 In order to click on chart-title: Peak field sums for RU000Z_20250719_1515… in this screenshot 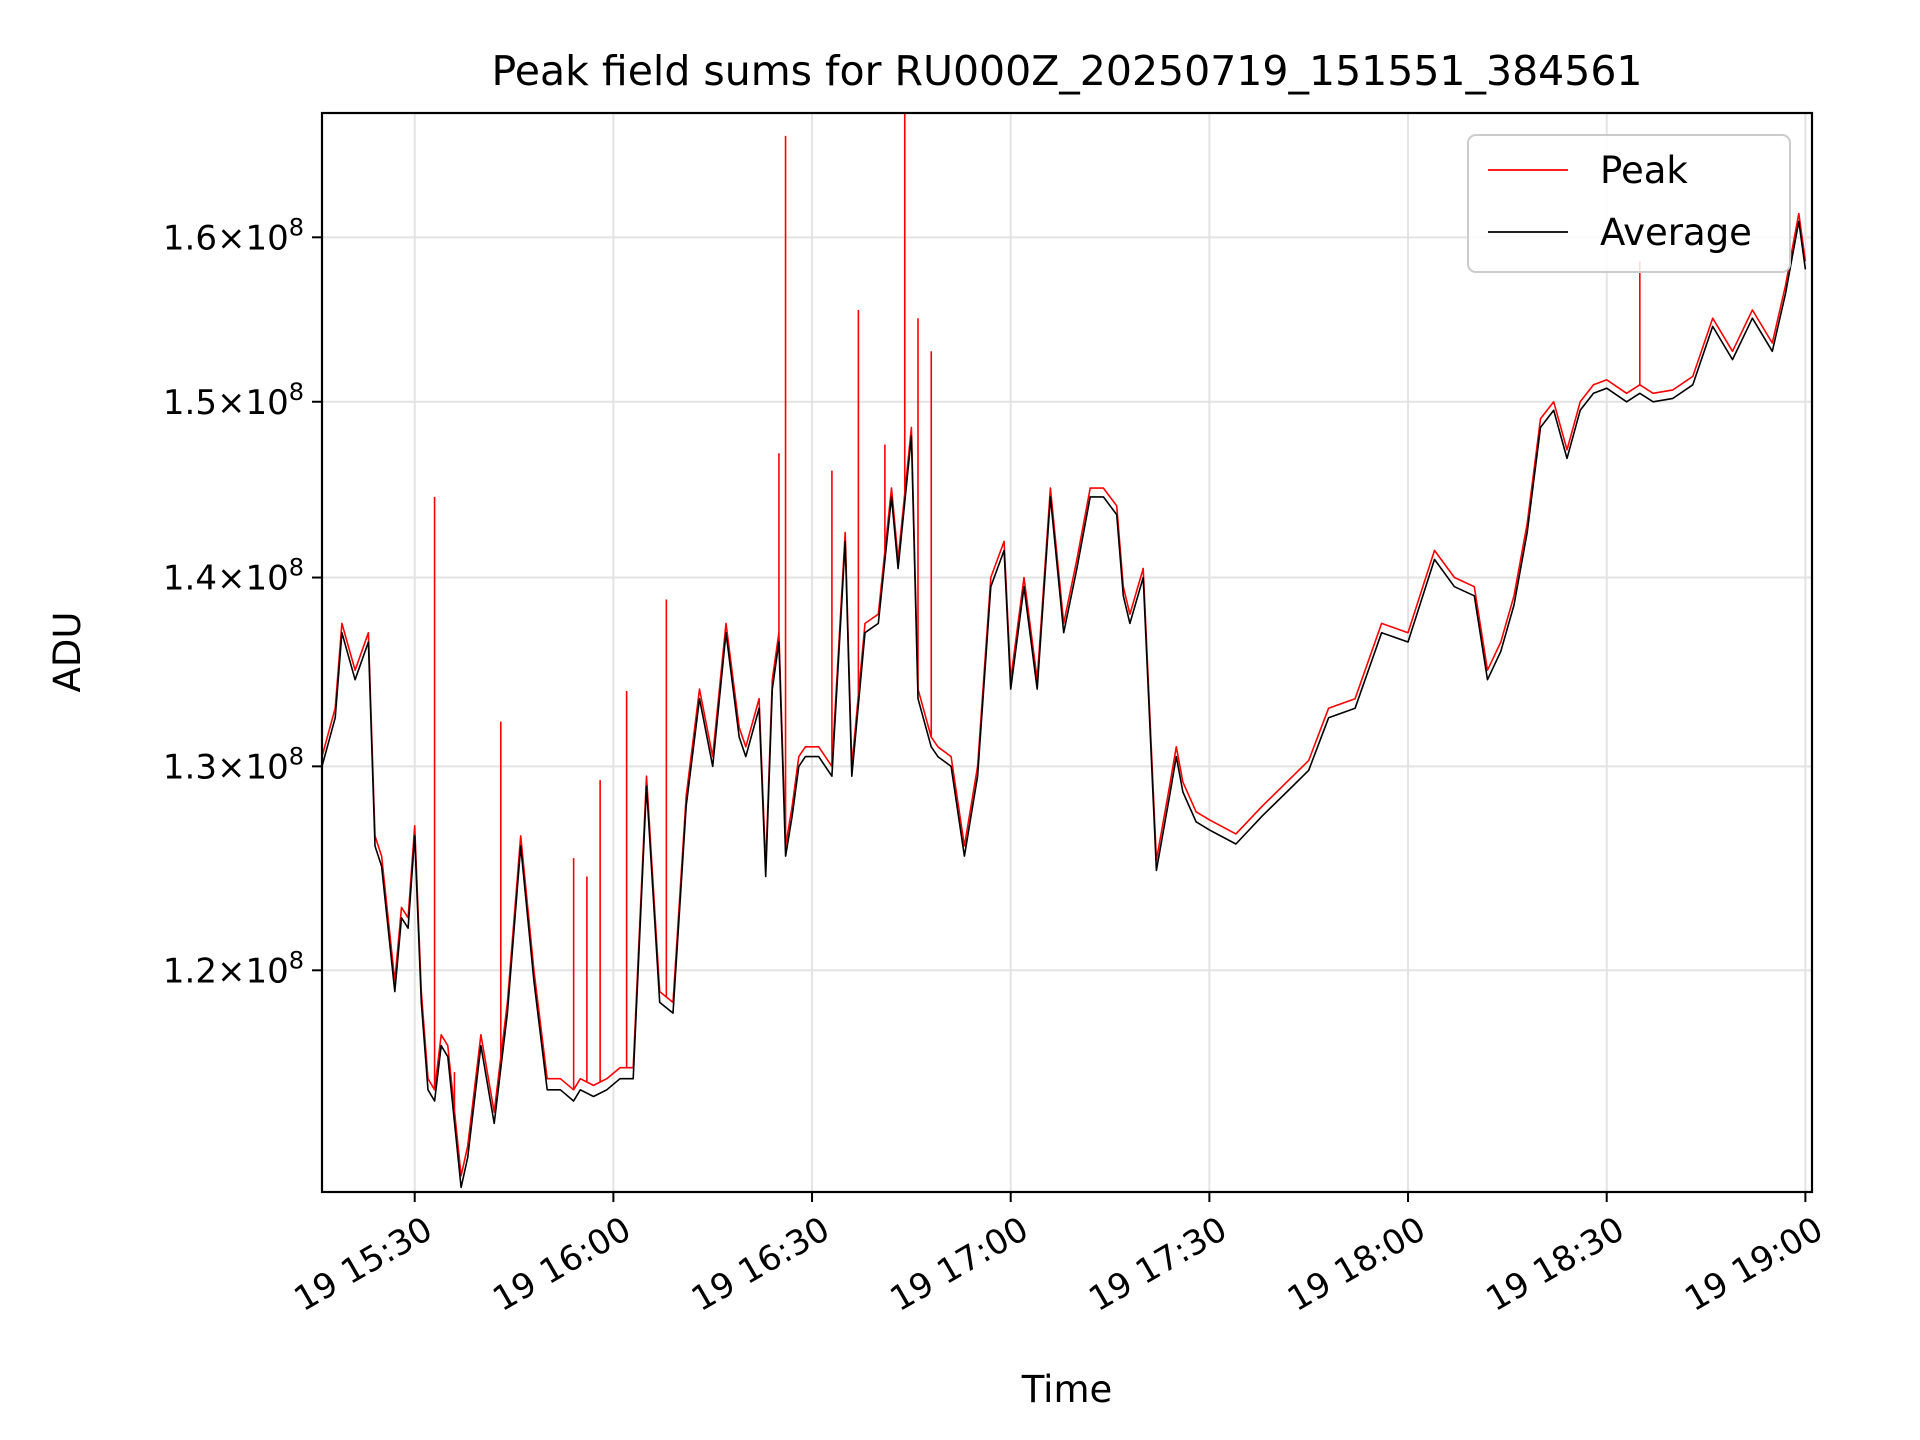, I will do `click(1066, 71)`.